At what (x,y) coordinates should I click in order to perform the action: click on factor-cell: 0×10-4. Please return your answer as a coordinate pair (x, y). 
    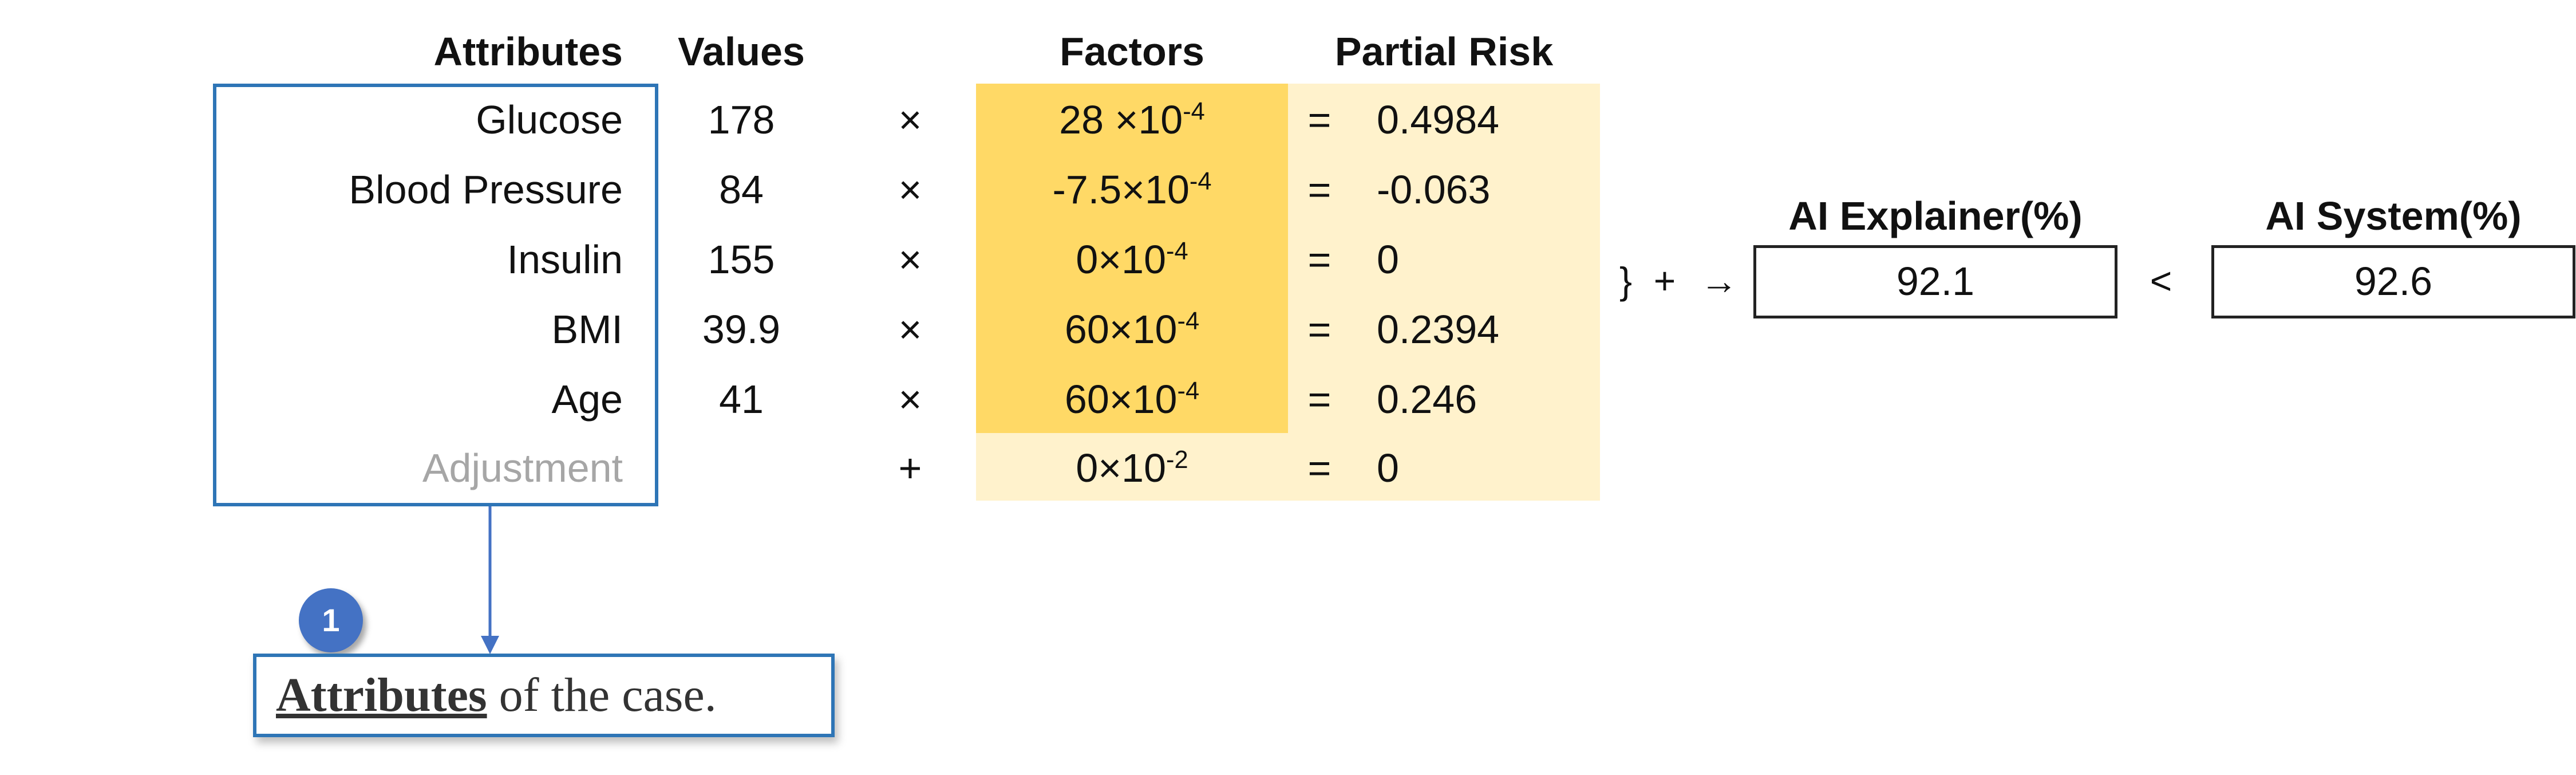
    Looking at the image, I should click on (1132, 259).